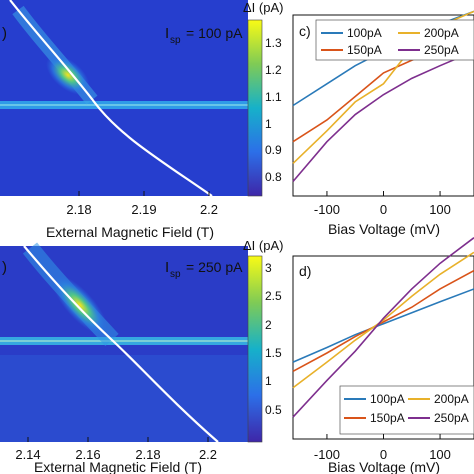  I want to click on series-line-150pA, so click(383, 320).